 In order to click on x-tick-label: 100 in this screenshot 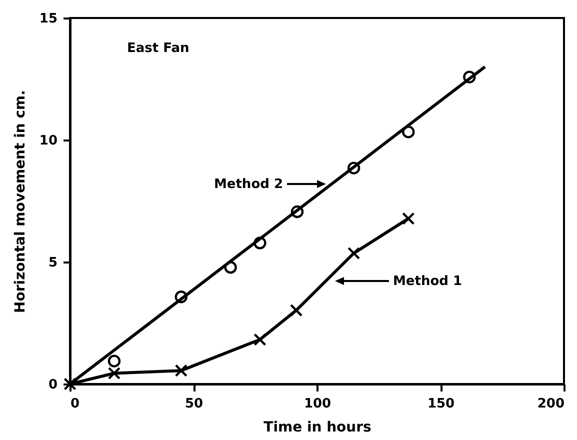, I will do `click(318, 404)`.